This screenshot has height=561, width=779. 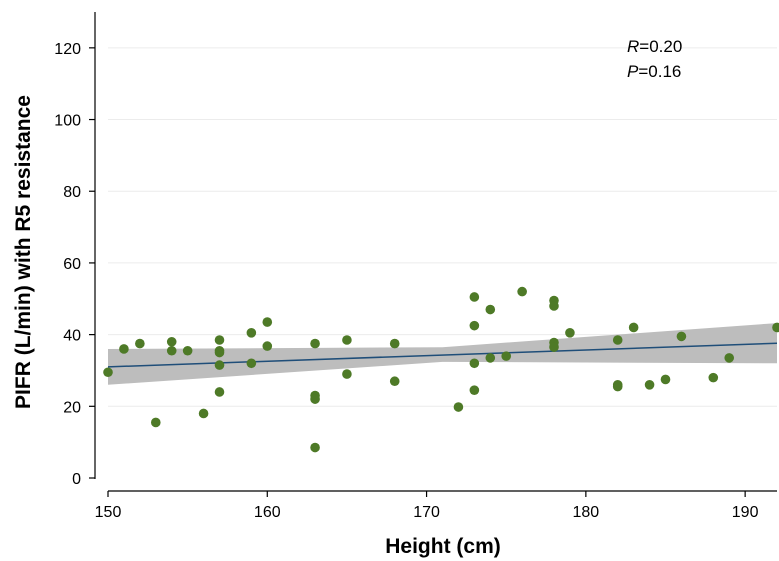 What do you see at coordinates (633, 46) in the screenshot?
I see `r-label: R` at bounding box center [633, 46].